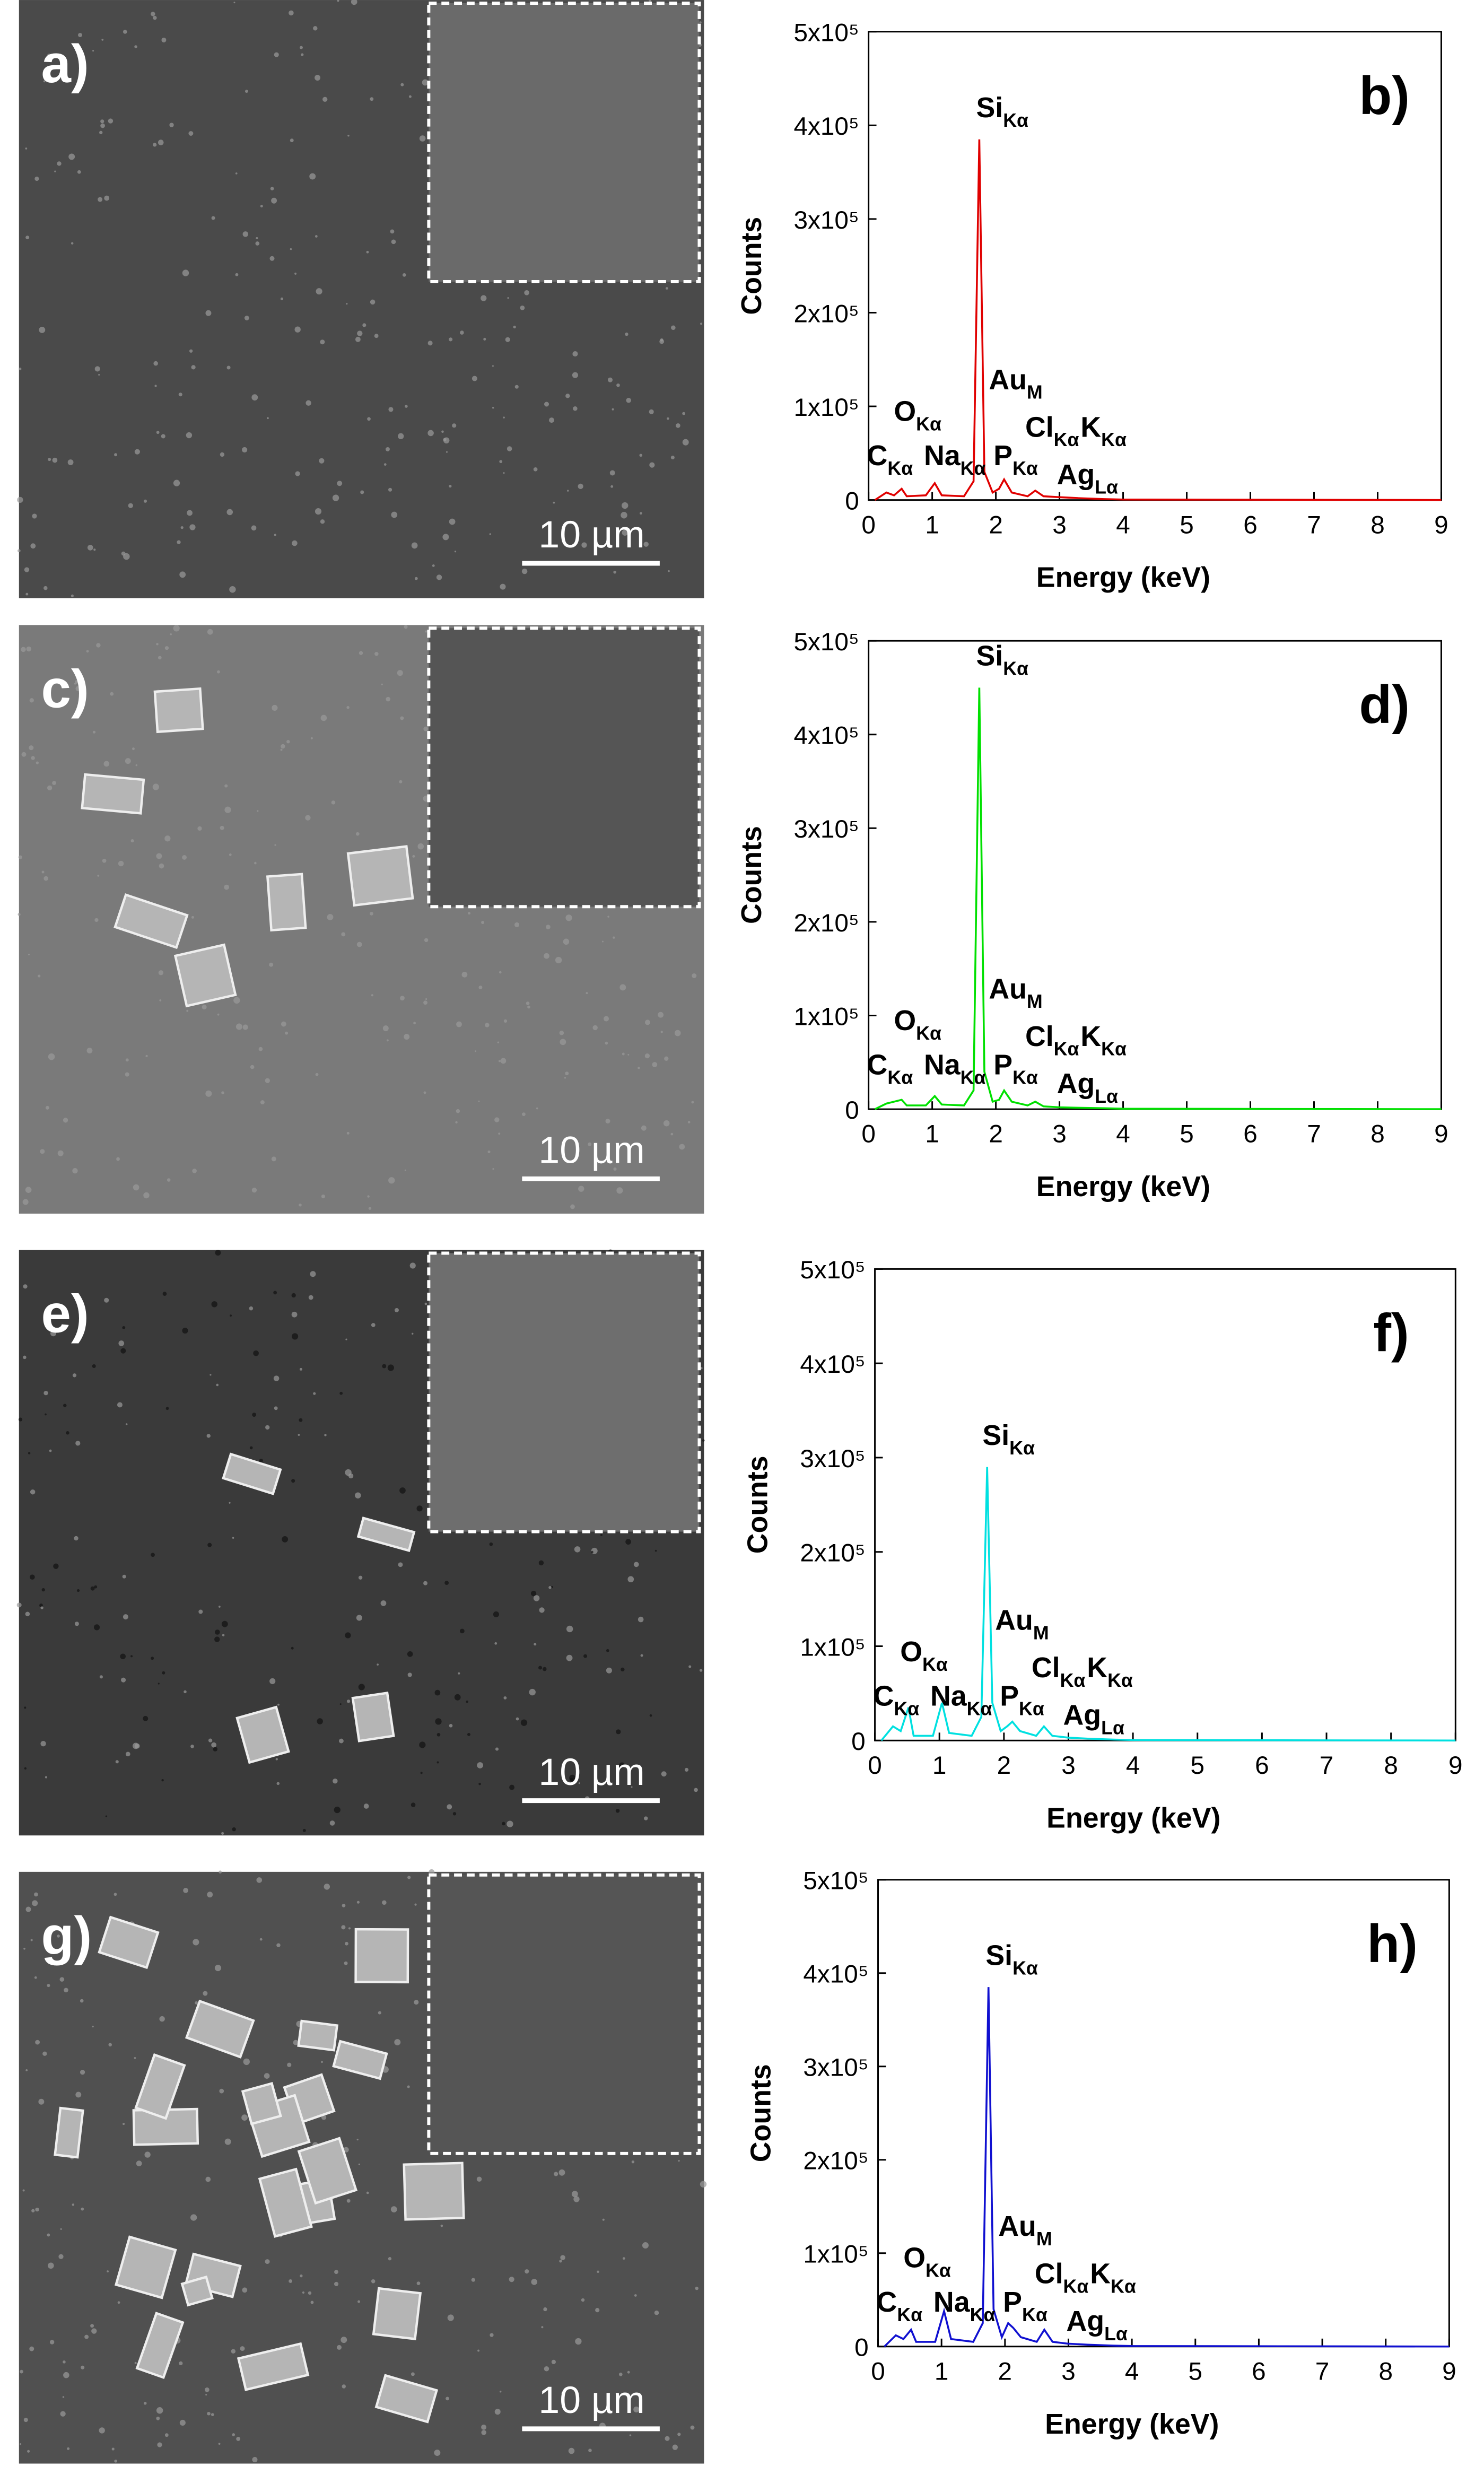 This screenshot has width=1484, height=2466. Describe the element at coordinates (1132, 2424) in the screenshot. I see `x-axis-label: Energy (keV)` at that location.